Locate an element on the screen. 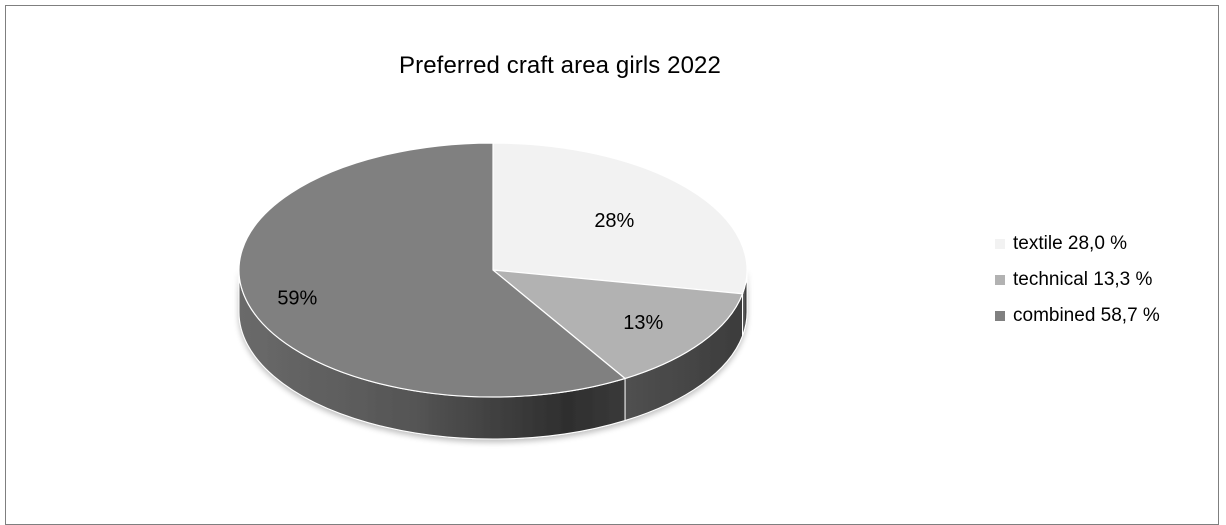  legend-label-combined: combined 58,7 % is located at coordinates (1086, 315).